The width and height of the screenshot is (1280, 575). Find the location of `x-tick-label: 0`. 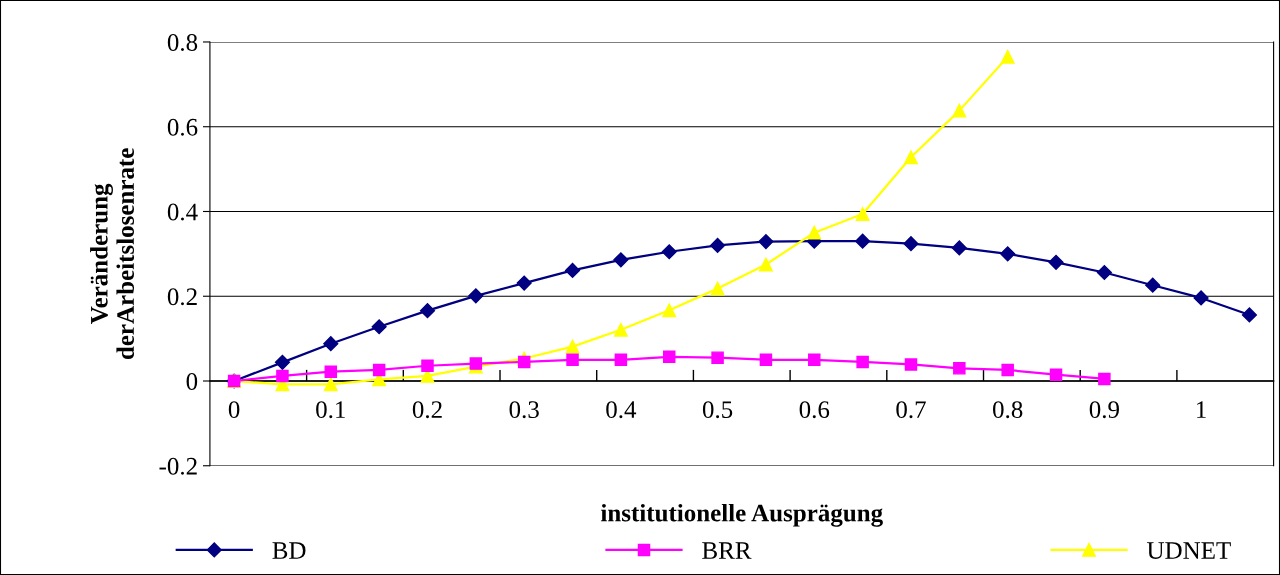

x-tick-label: 0 is located at coordinates (234, 410).